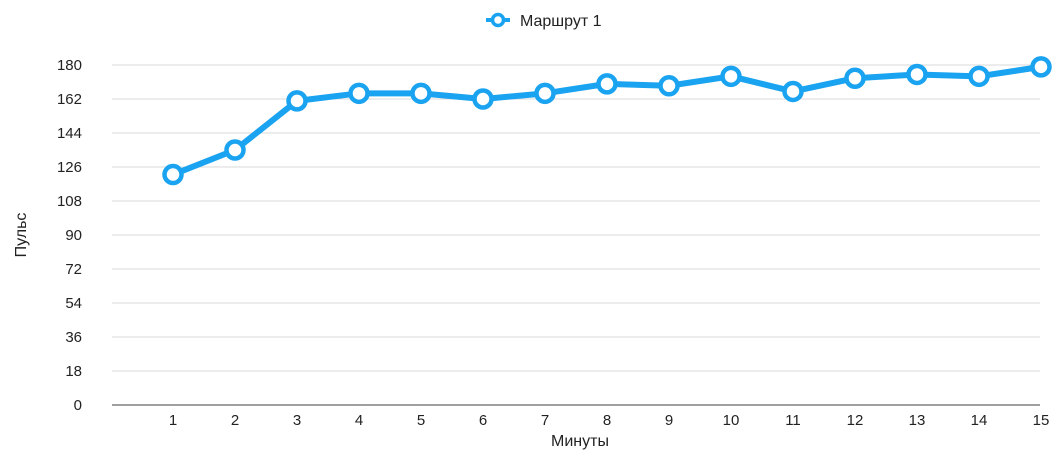 The width and height of the screenshot is (1055, 451). Describe the element at coordinates (359, 420) in the screenshot. I see `x-tick-label: 4` at that location.